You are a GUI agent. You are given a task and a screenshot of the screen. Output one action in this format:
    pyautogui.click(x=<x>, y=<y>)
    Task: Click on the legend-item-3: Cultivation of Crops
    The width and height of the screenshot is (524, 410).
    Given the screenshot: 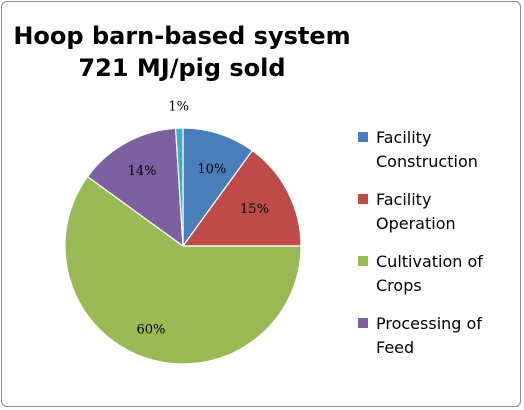 What is the action you would take?
    pyautogui.click(x=440, y=281)
    